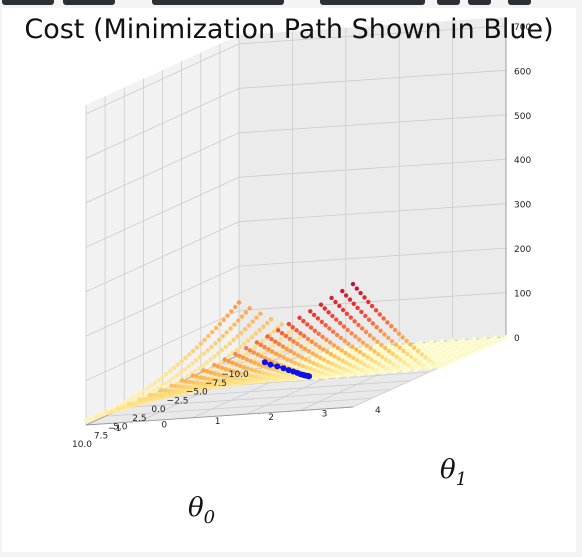 This screenshot has height=557, width=582. Describe the element at coordinates (82, 445) in the screenshot. I see `x-tick-label: 10.0` at that location.